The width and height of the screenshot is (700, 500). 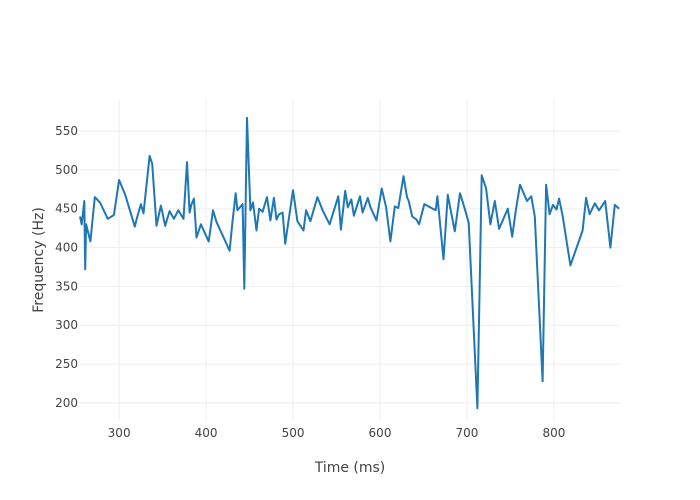 I want to click on x-tick-label: 600, so click(x=380, y=433).